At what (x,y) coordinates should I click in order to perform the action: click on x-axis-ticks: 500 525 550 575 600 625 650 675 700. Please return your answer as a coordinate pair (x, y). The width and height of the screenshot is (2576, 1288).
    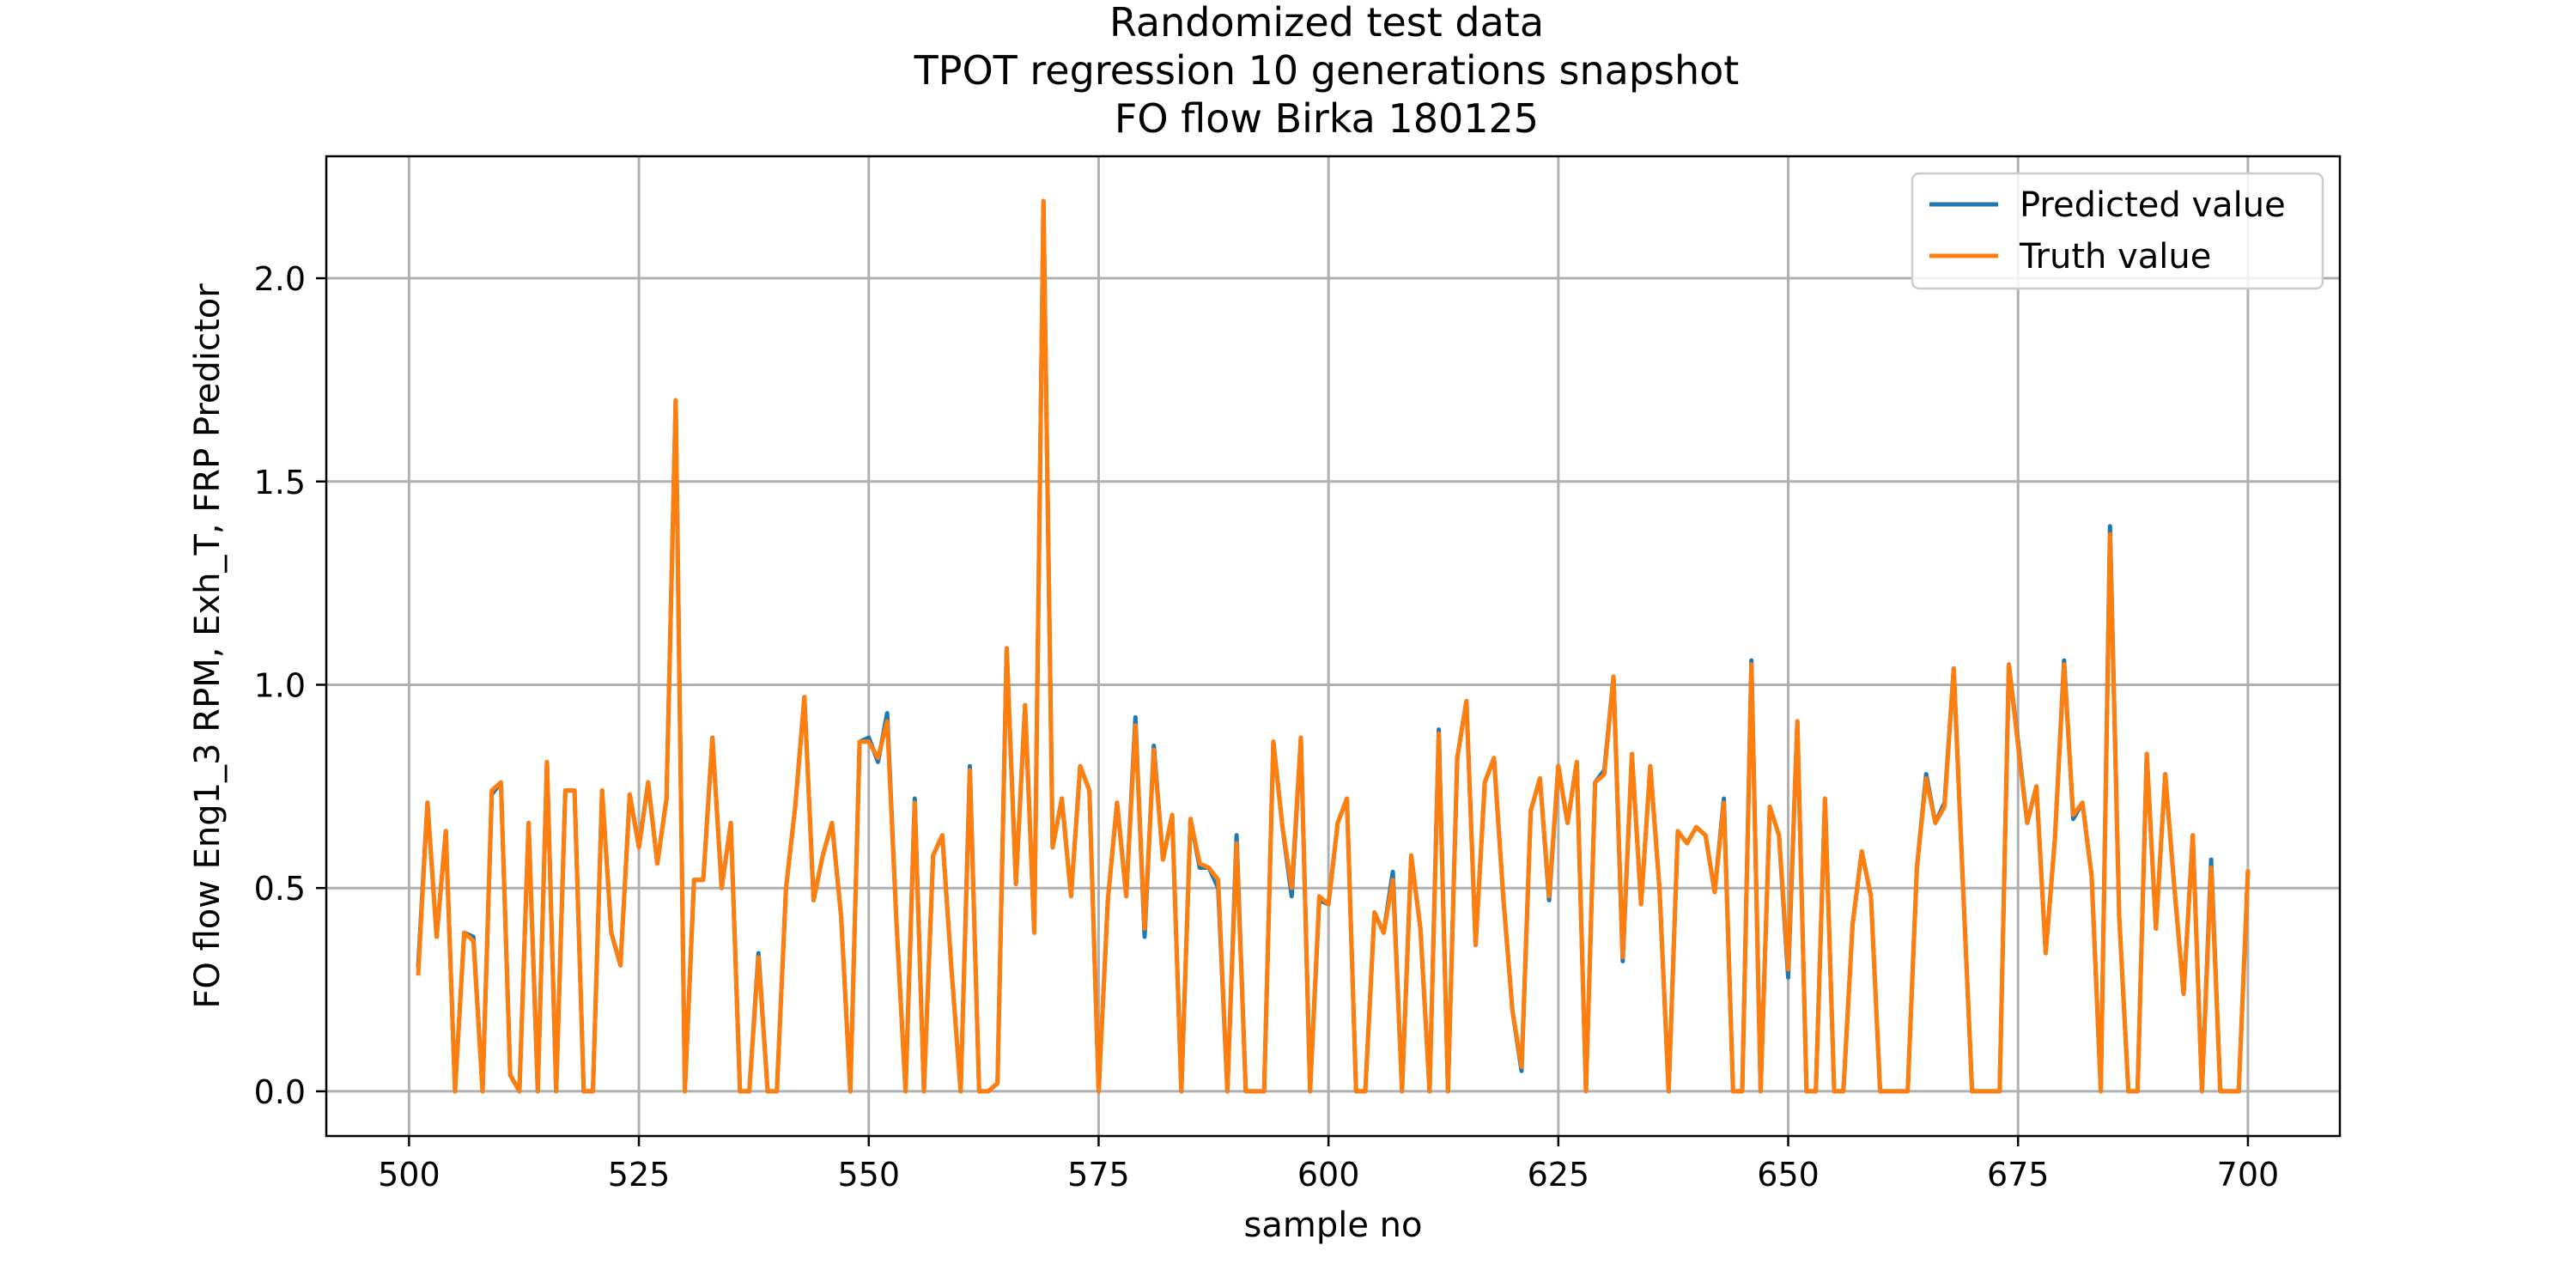
    Looking at the image, I should click on (1328, 1165).